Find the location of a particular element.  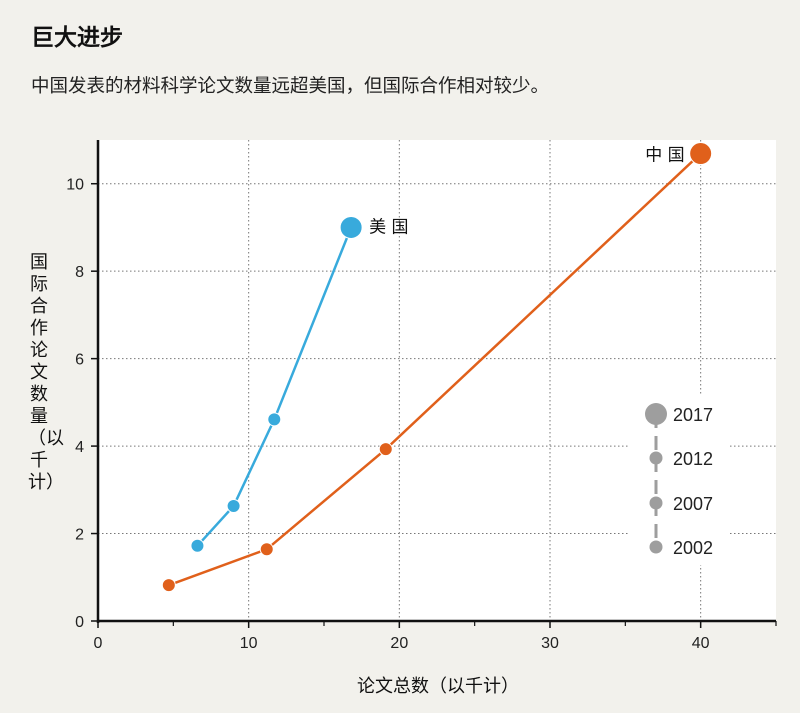

chart-subtitle: 中国发表的材料科学论文数量远超美国，但国际合作相对较少。 is located at coordinates (290, 86).